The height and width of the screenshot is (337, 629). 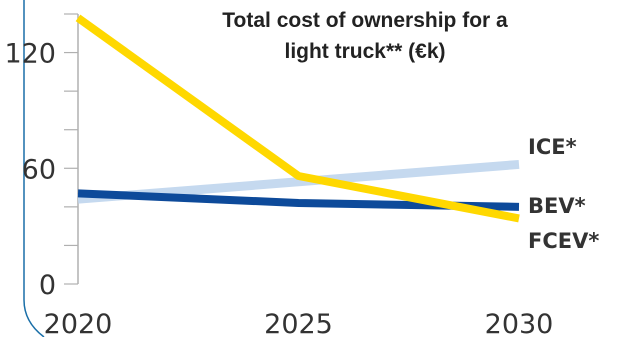 I want to click on y-tick-label: 120, so click(x=30, y=54).